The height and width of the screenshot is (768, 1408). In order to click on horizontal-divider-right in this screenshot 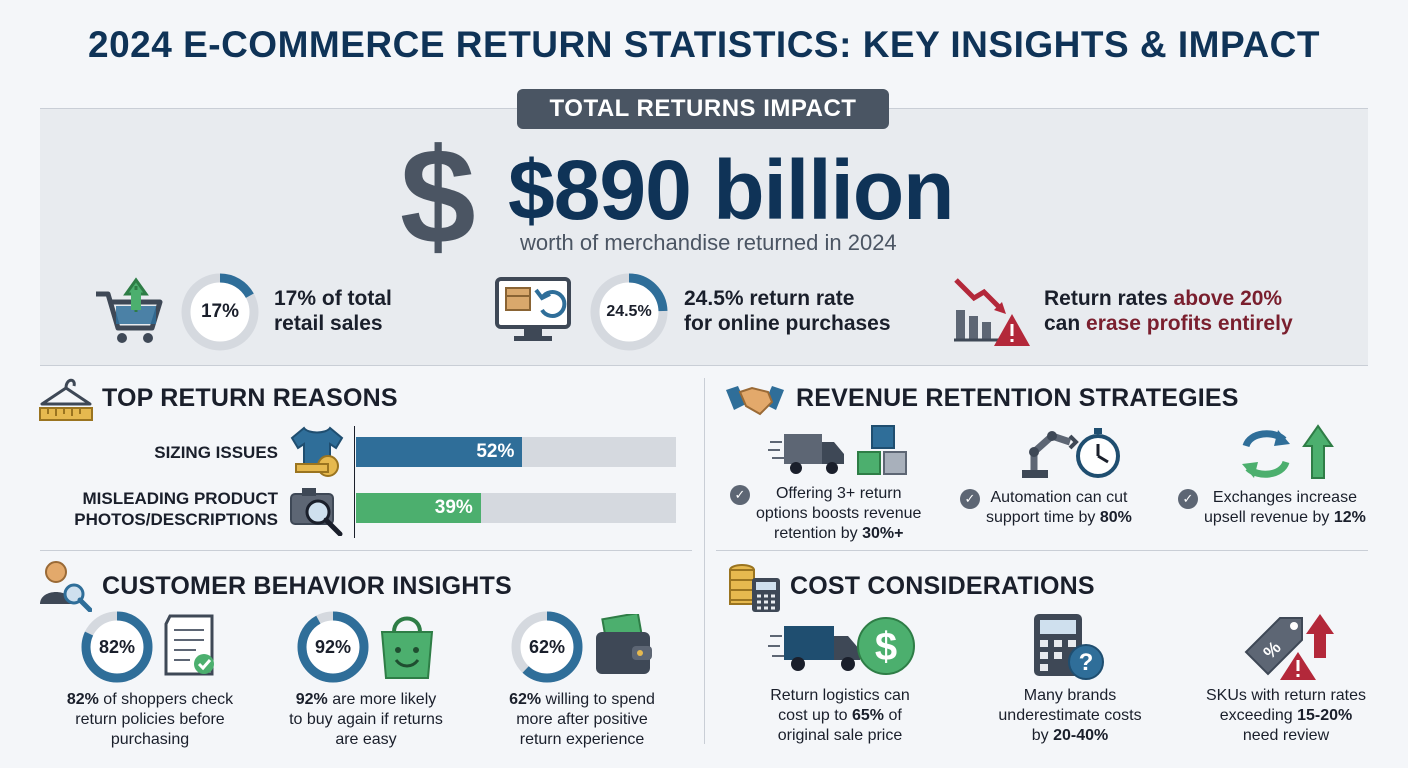, I will do `click(1042, 550)`.